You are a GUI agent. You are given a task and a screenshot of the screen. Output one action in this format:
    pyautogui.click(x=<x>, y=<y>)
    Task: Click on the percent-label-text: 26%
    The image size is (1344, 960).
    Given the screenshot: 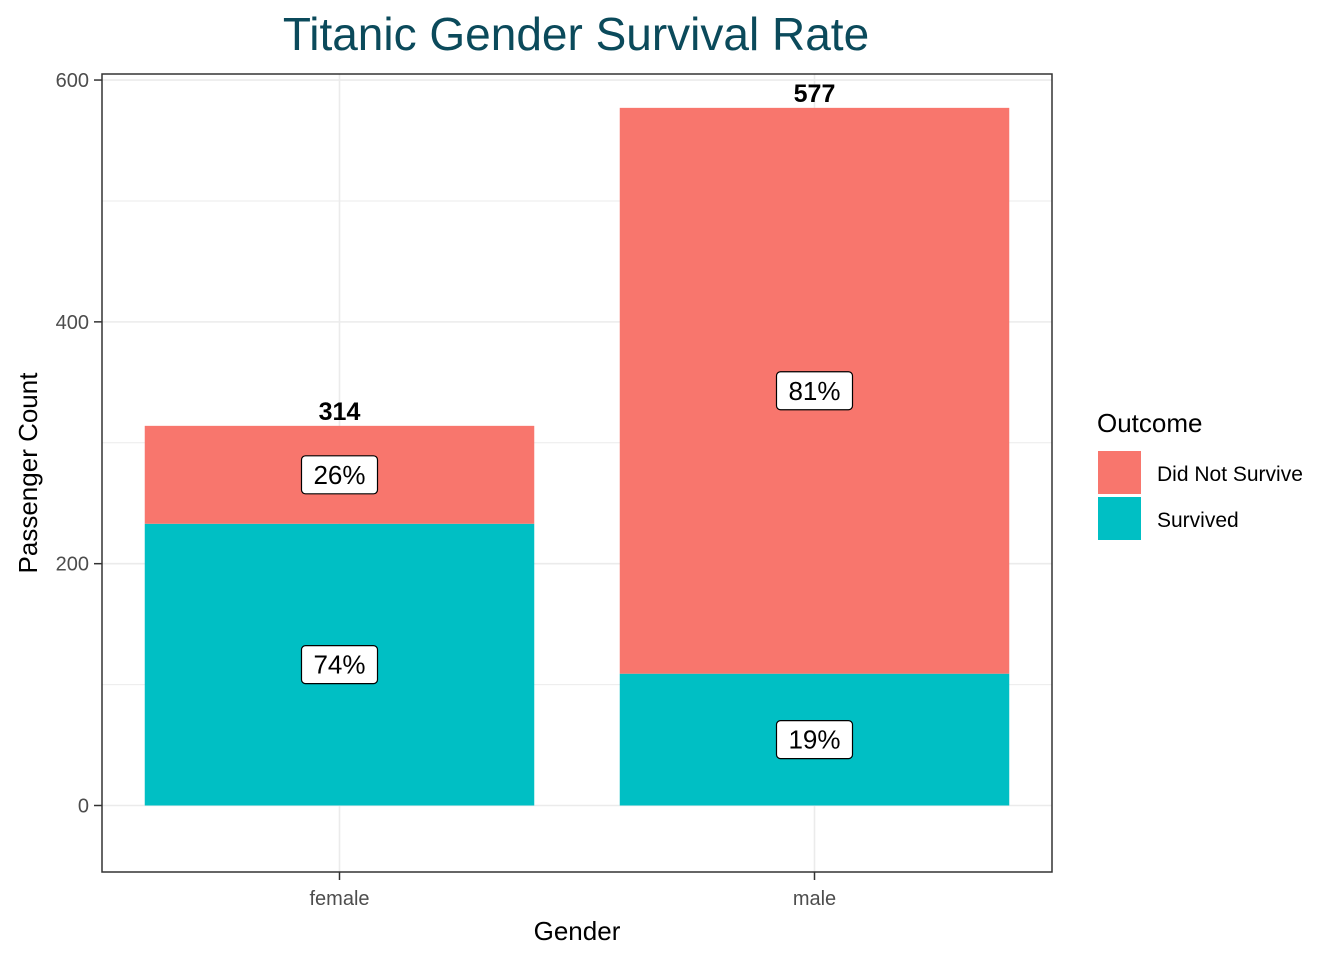 What is the action you would take?
    pyautogui.click(x=339, y=475)
    